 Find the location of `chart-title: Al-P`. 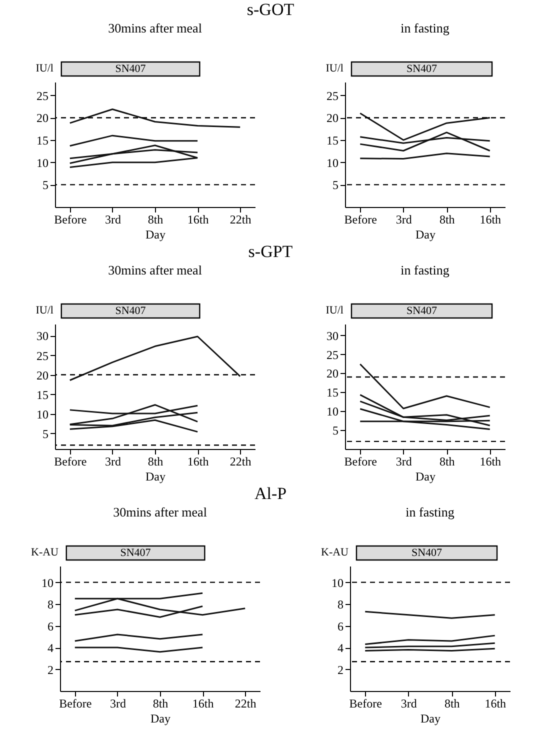

chart-title: Al-P is located at coordinates (270, 494).